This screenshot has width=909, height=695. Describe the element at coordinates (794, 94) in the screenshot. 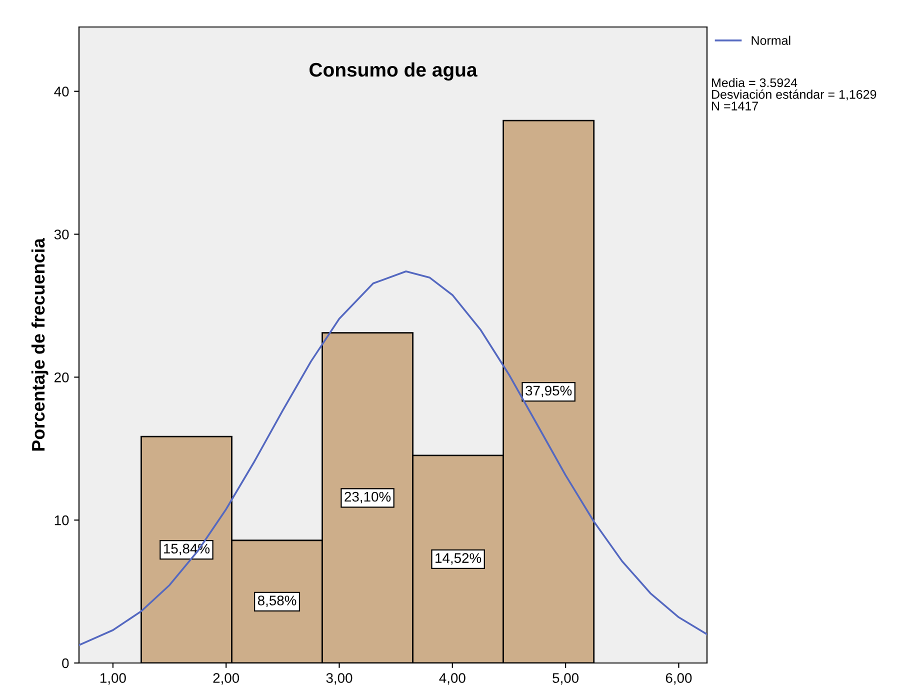

I see `text: Media = 3.5924 Desviación estándar = 1,1629 N =1417` at that location.